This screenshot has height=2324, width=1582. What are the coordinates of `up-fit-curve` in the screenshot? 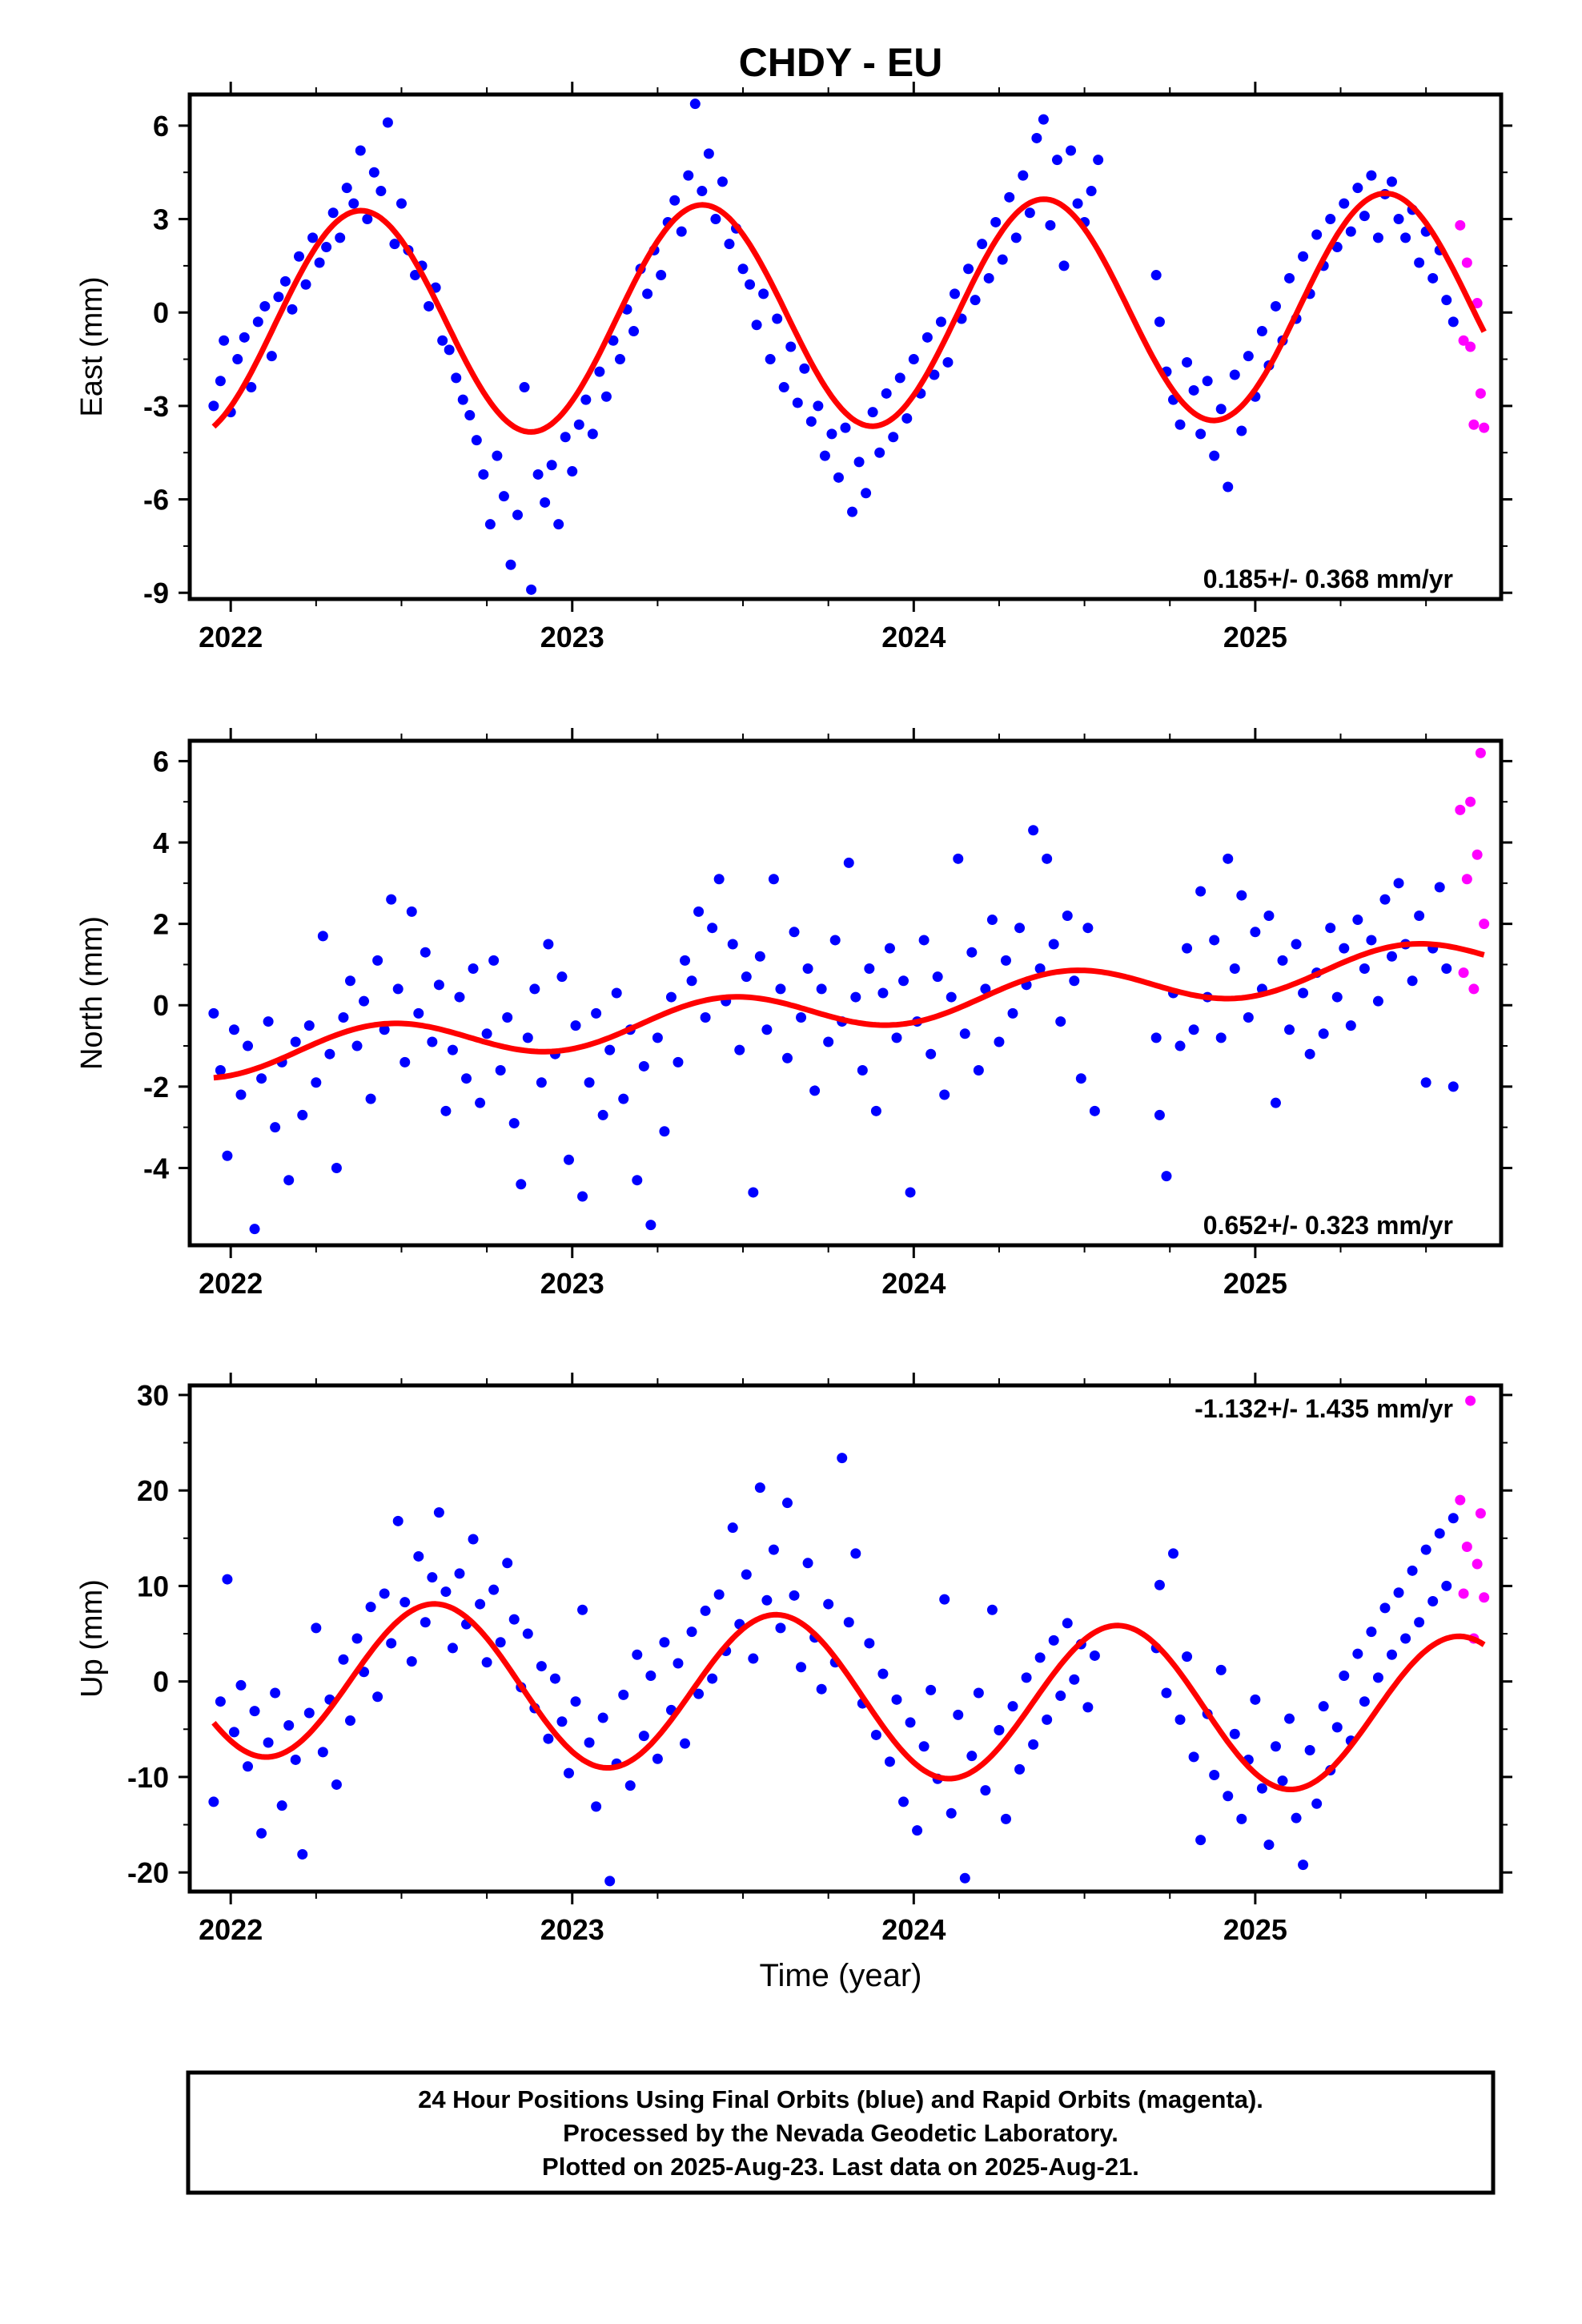 It's located at (848, 1696).